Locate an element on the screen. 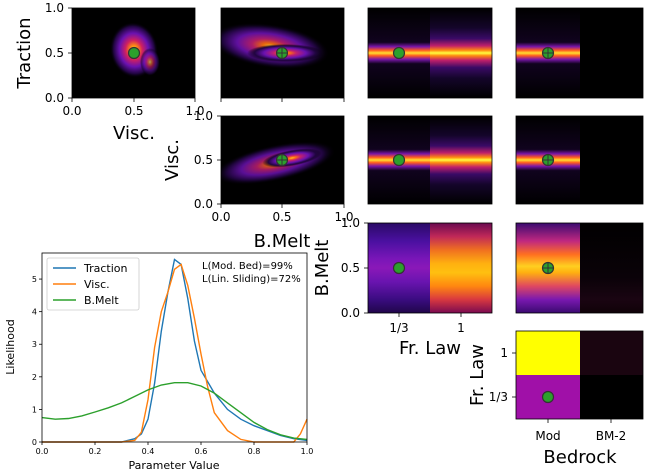 This screenshot has height=473, width=663. legend-label: Traction is located at coordinates (105, 268).